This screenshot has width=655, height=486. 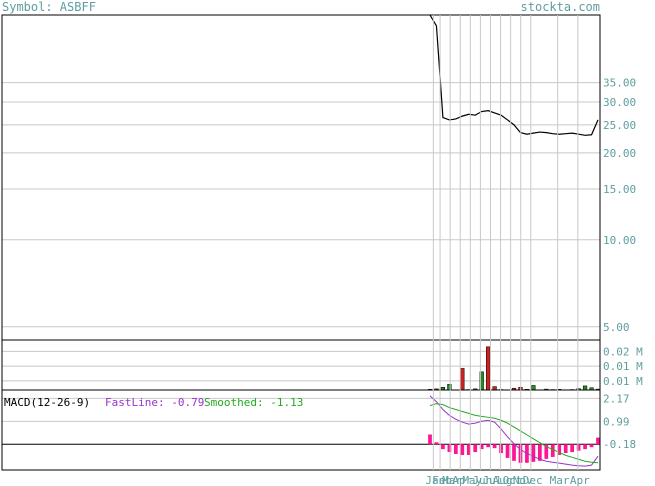 I want to click on macd-smoothed-label: Smoothed: -1.13, so click(x=254, y=402).